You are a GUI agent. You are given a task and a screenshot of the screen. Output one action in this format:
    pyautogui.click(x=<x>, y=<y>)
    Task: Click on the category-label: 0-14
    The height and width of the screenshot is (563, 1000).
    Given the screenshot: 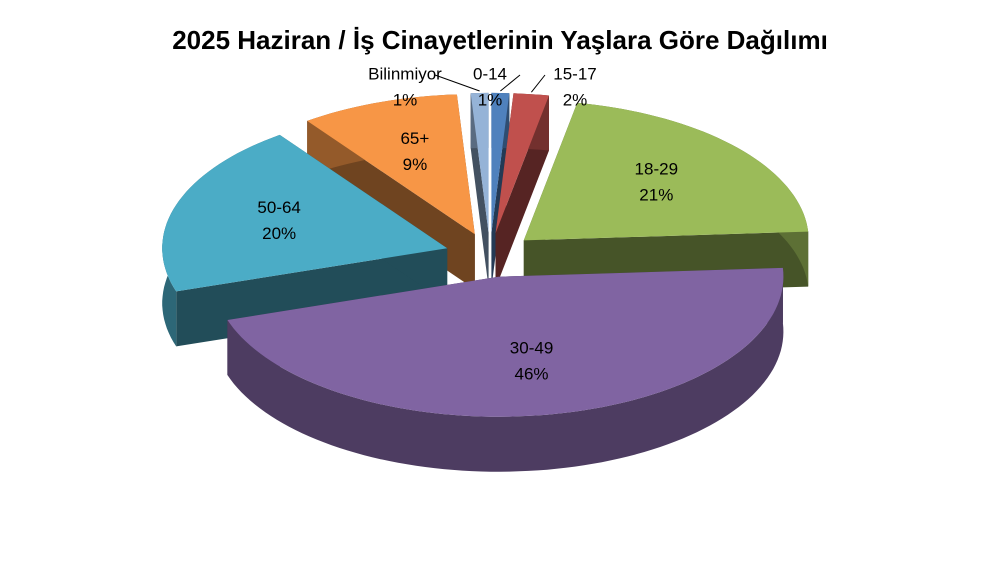 What is the action you would take?
    pyautogui.click(x=490, y=73)
    